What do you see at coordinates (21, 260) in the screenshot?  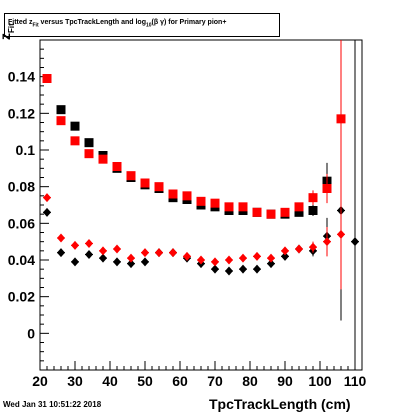 I see `y-tick-label: 0.04` at bounding box center [21, 260].